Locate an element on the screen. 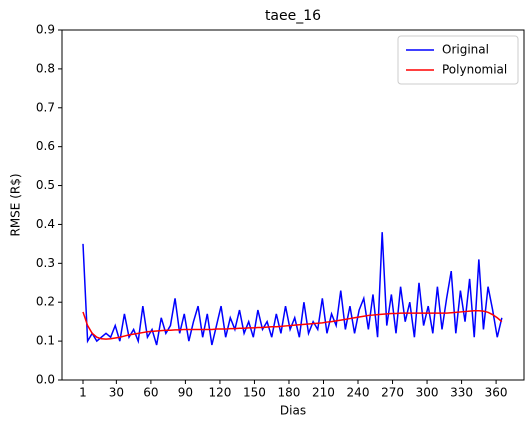  legend-box is located at coordinates (458, 60).